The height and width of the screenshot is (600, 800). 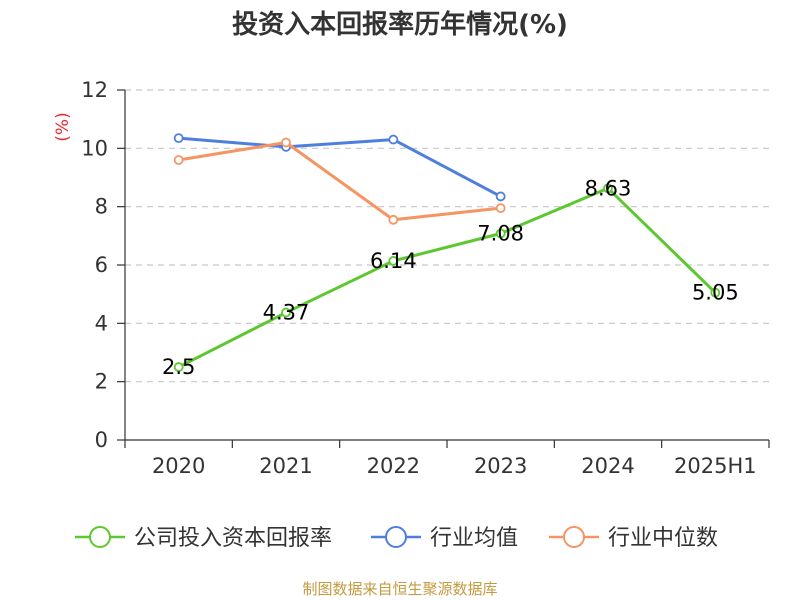 What do you see at coordinates (101, 207) in the screenshot?
I see `y-tick-label: 8` at bounding box center [101, 207].